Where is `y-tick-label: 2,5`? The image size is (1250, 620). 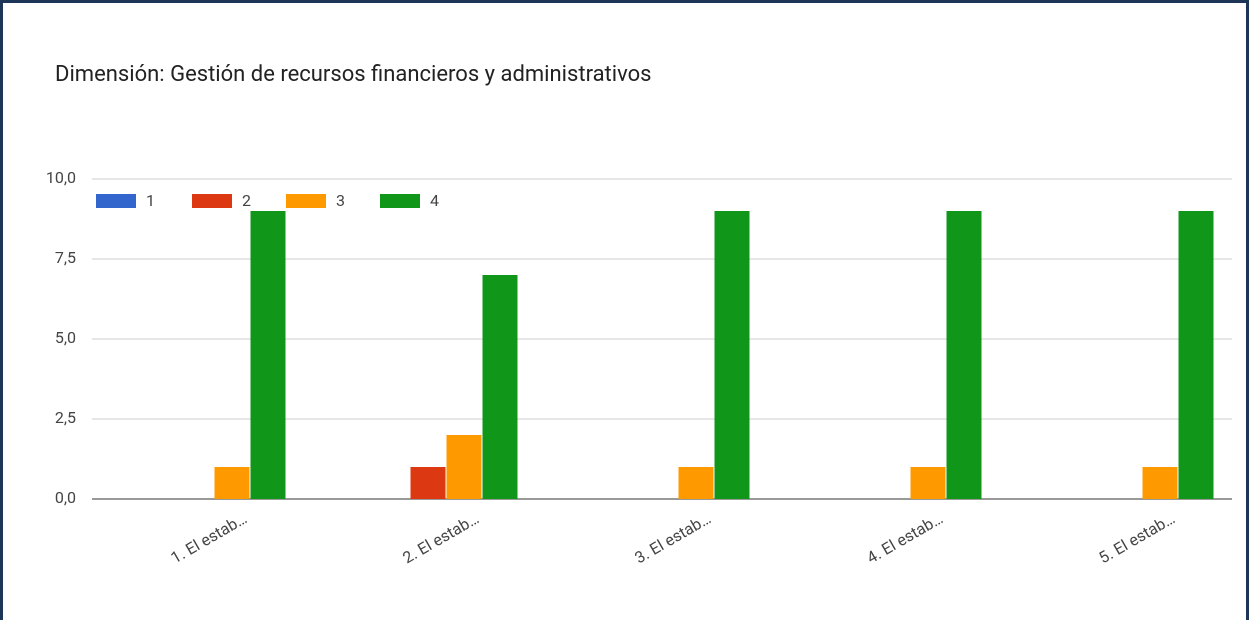
y-tick-label: 2,5 is located at coordinates (65, 417).